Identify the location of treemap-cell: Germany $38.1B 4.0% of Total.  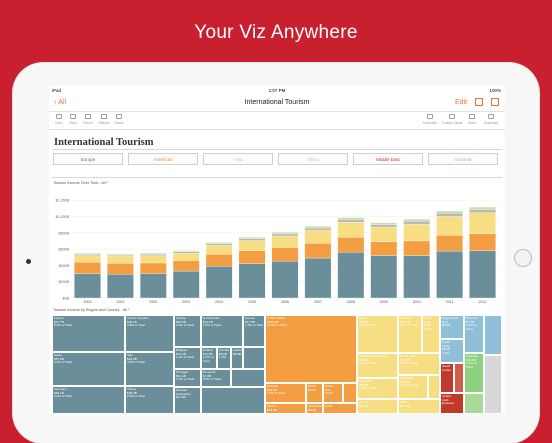
(88, 400).